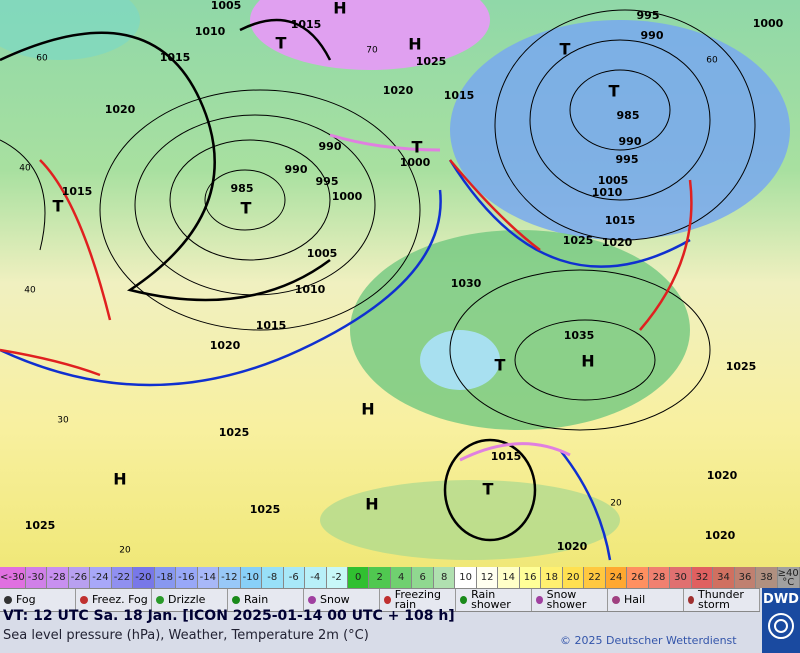 The height and width of the screenshot is (653, 800). What do you see at coordinates (659, 577) in the screenshot?
I see `scale-cell: 28` at bounding box center [659, 577].